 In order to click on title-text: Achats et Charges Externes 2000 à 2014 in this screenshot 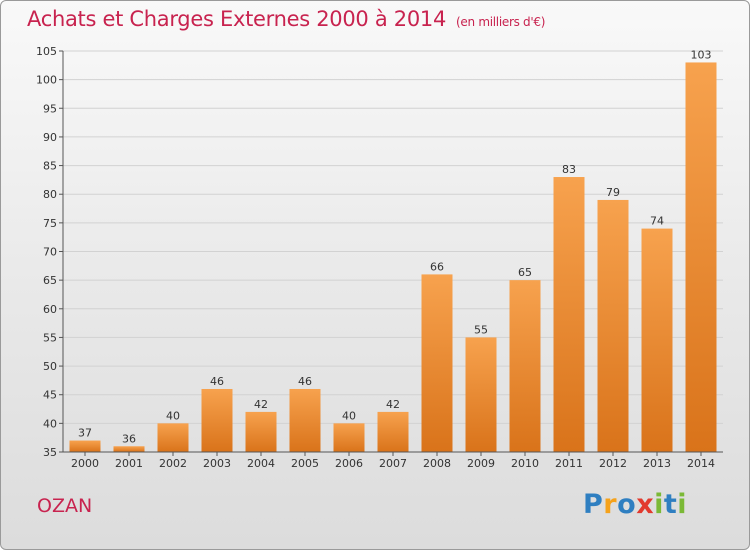, I will do `click(237, 19)`.